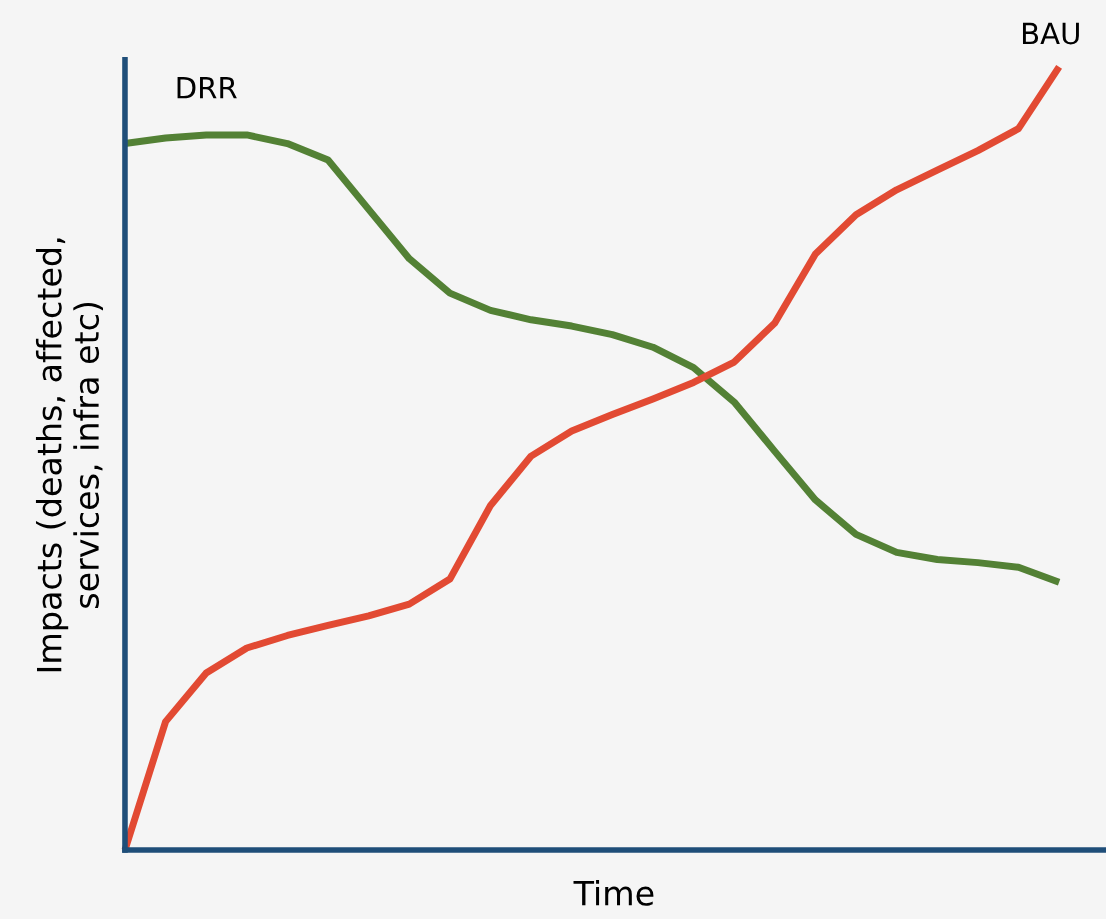  What do you see at coordinates (69, 455) in the screenshot?
I see `y-axis-title: Impacts (deaths, affected, services, infra etc)` at bounding box center [69, 455].